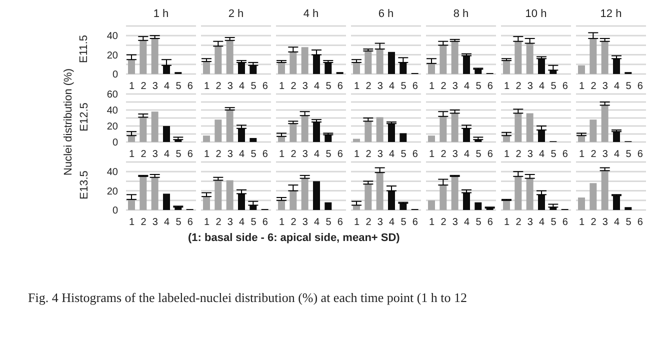 This screenshot has width=654, height=360. Describe the element at coordinates (68, 122) in the screenshot. I see `text: Nuclei distribution (%)` at that location.